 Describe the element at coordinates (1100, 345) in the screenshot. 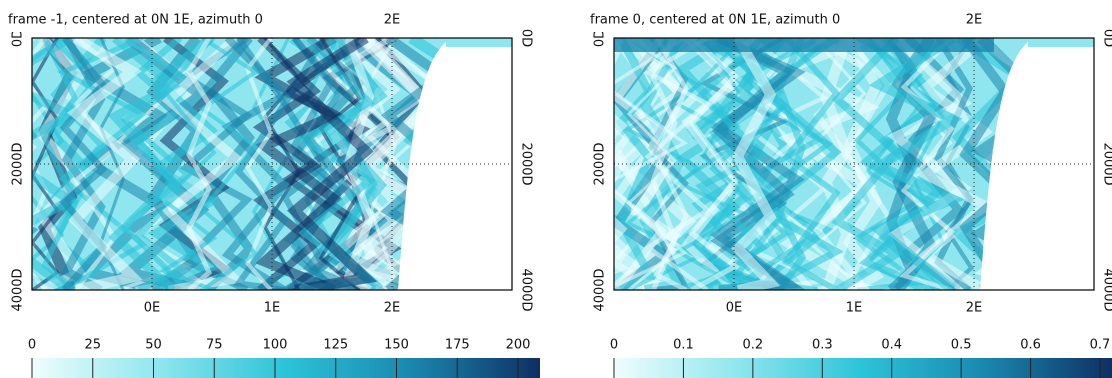

I see `colorbar-tick-label: 0.7` at that location.